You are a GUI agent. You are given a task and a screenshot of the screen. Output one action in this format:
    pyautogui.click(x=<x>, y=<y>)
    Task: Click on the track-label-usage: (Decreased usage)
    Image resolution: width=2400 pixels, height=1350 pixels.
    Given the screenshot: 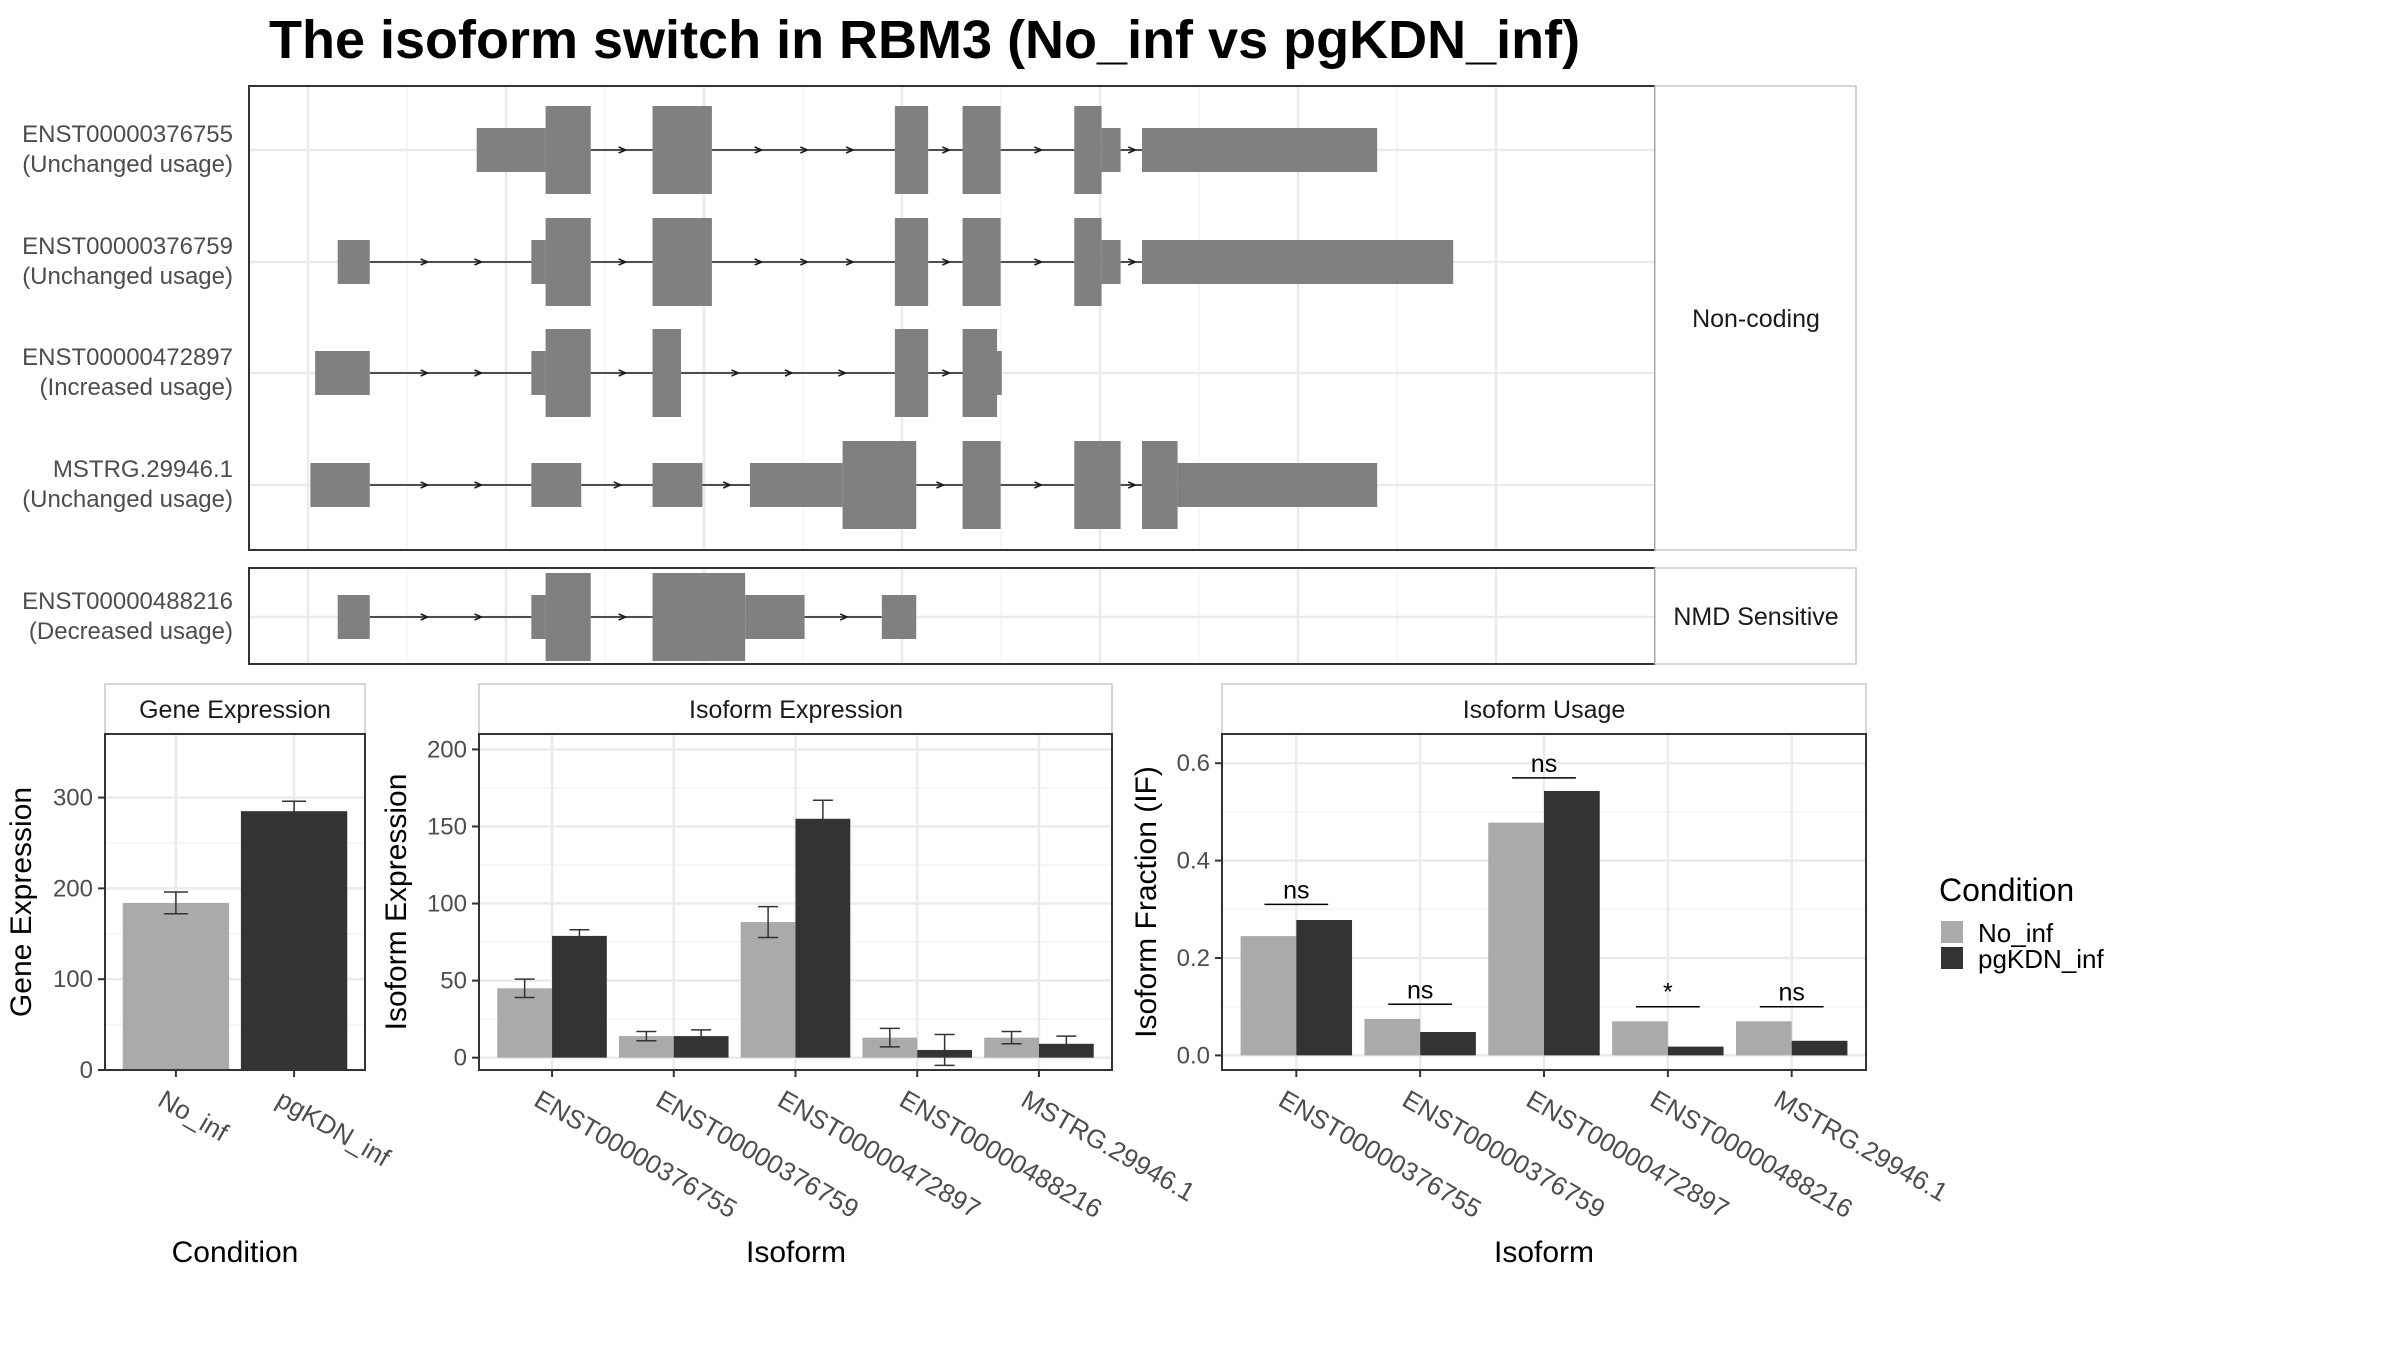 What is the action you would take?
    pyautogui.click(x=131, y=631)
    